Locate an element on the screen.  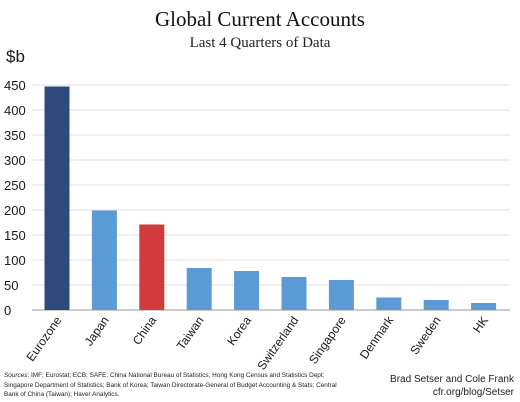
bar-china is located at coordinates (152, 267).